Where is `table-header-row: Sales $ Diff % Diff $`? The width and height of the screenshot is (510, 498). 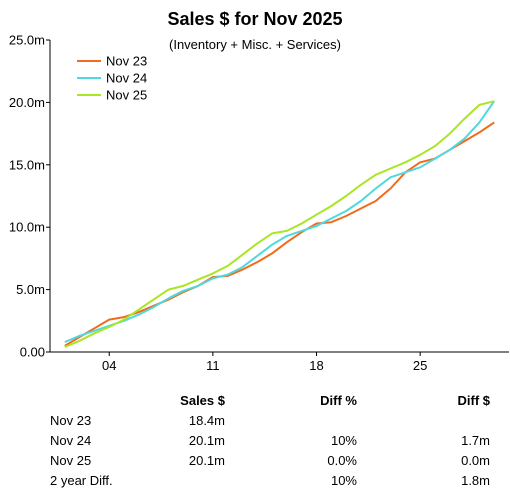 table-header-row: Sales $ Diff % Diff $ is located at coordinates (255, 402).